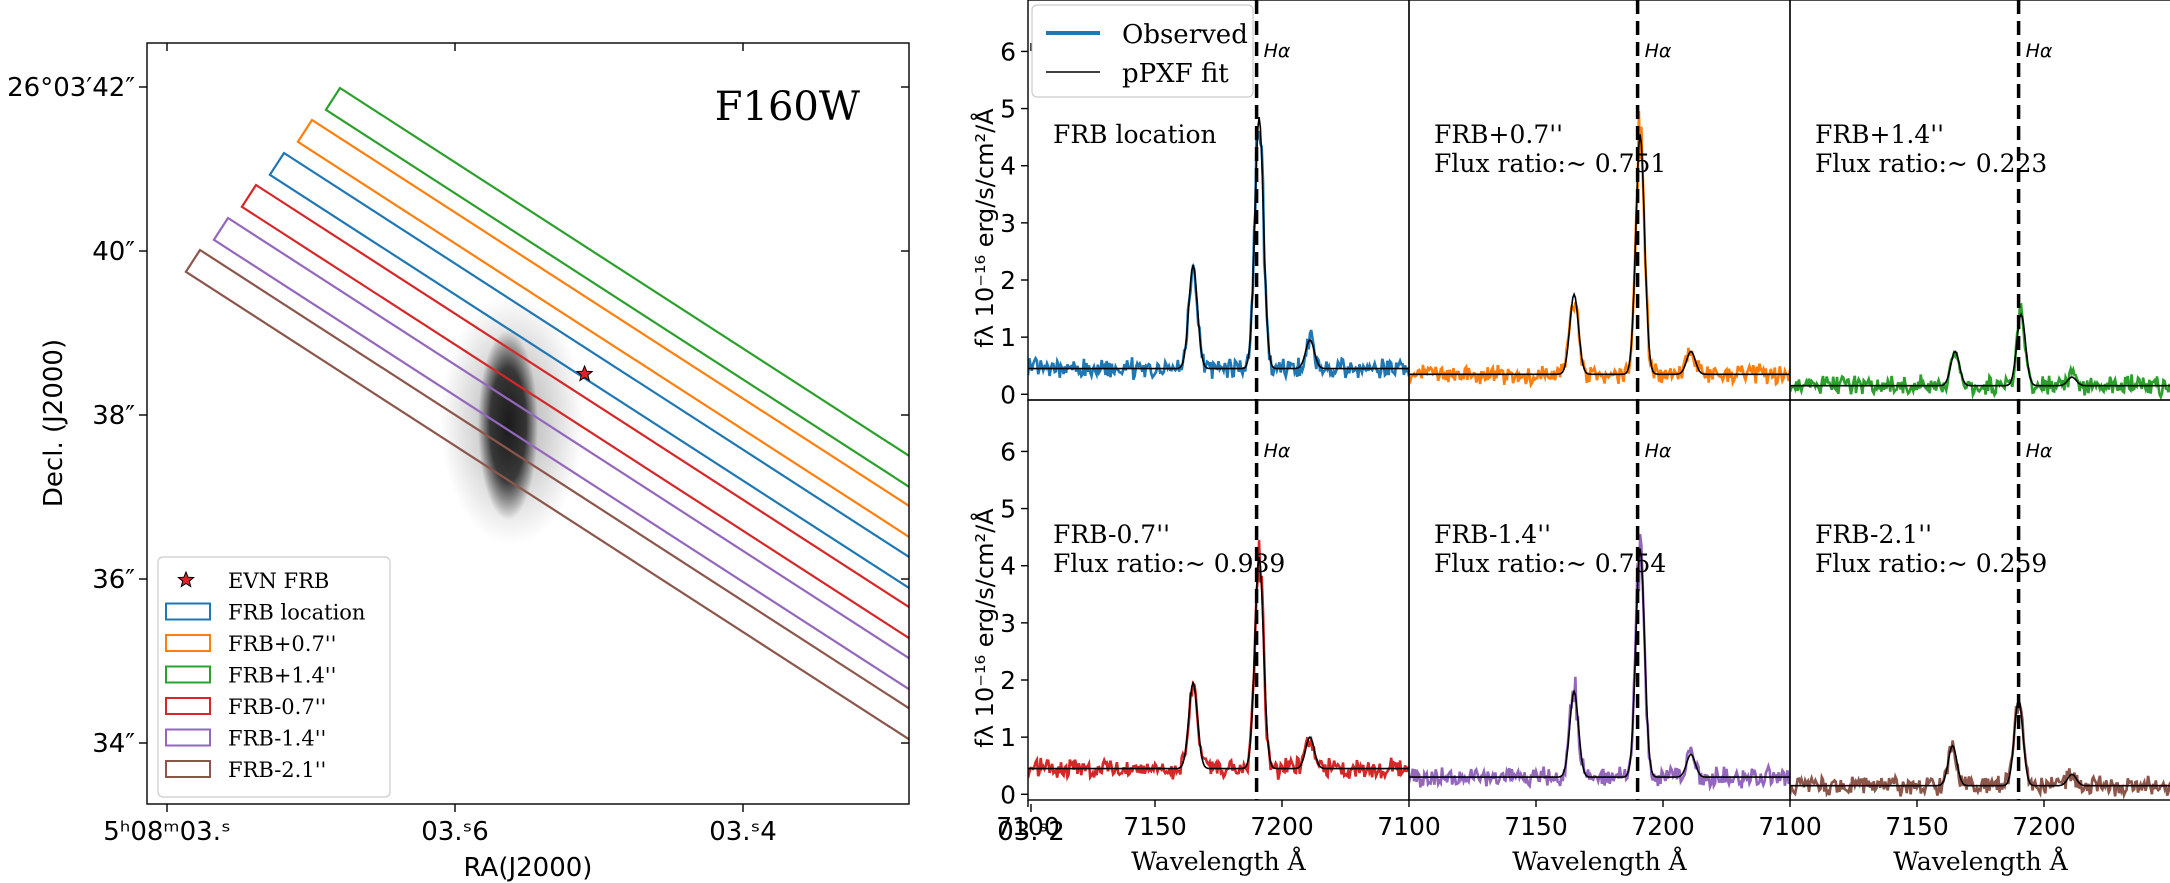 The width and height of the screenshot is (2170, 883). What do you see at coordinates (984, 228) in the screenshot?
I see `flux-axis-label-top: fλ 10⁻¹⁶ erg/s/cm²/Å` at bounding box center [984, 228].